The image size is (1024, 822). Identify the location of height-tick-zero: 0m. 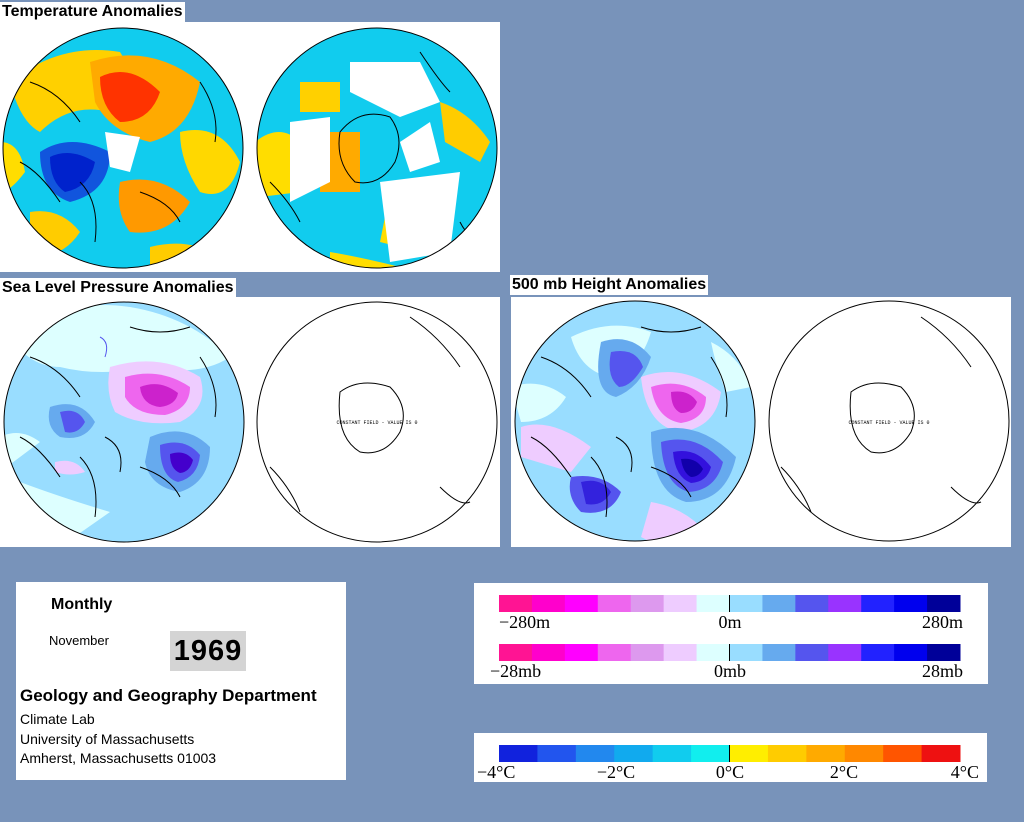
(729, 622).